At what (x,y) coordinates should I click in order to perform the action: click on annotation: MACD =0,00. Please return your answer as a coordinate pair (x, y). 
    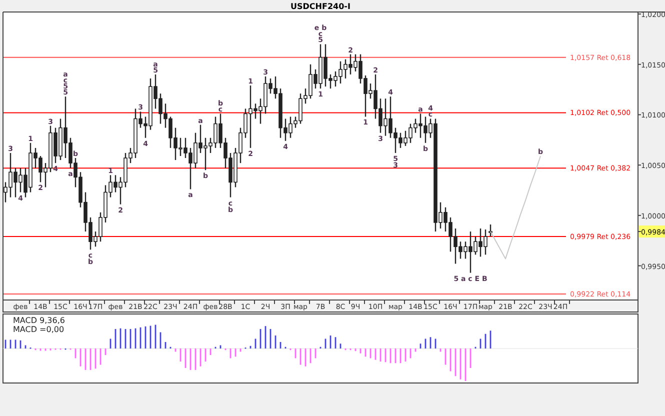
    Looking at the image, I should click on (38, 329).